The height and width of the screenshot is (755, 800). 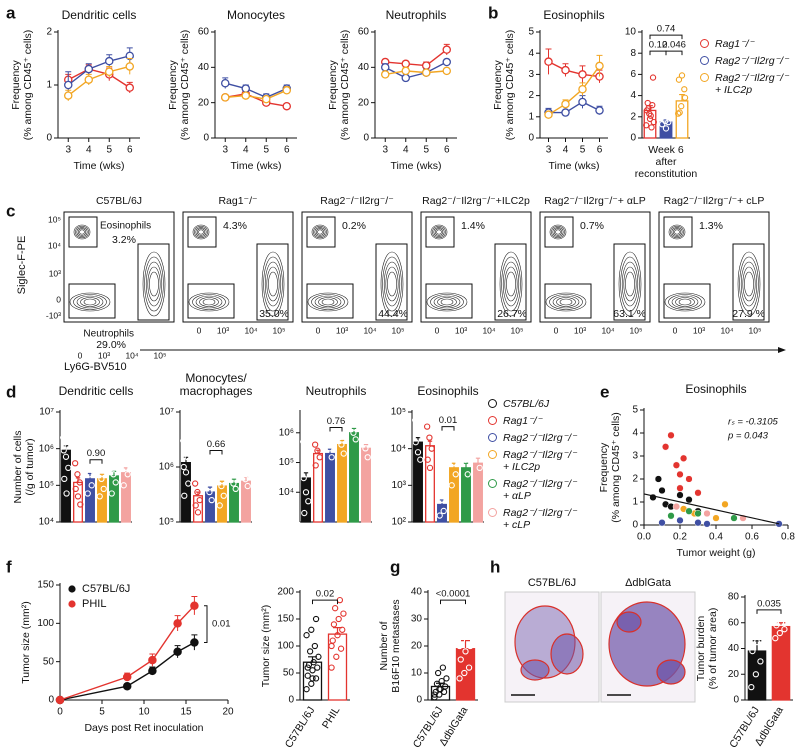 I want to click on y-tick-label: 8, so click(x=633, y=53).